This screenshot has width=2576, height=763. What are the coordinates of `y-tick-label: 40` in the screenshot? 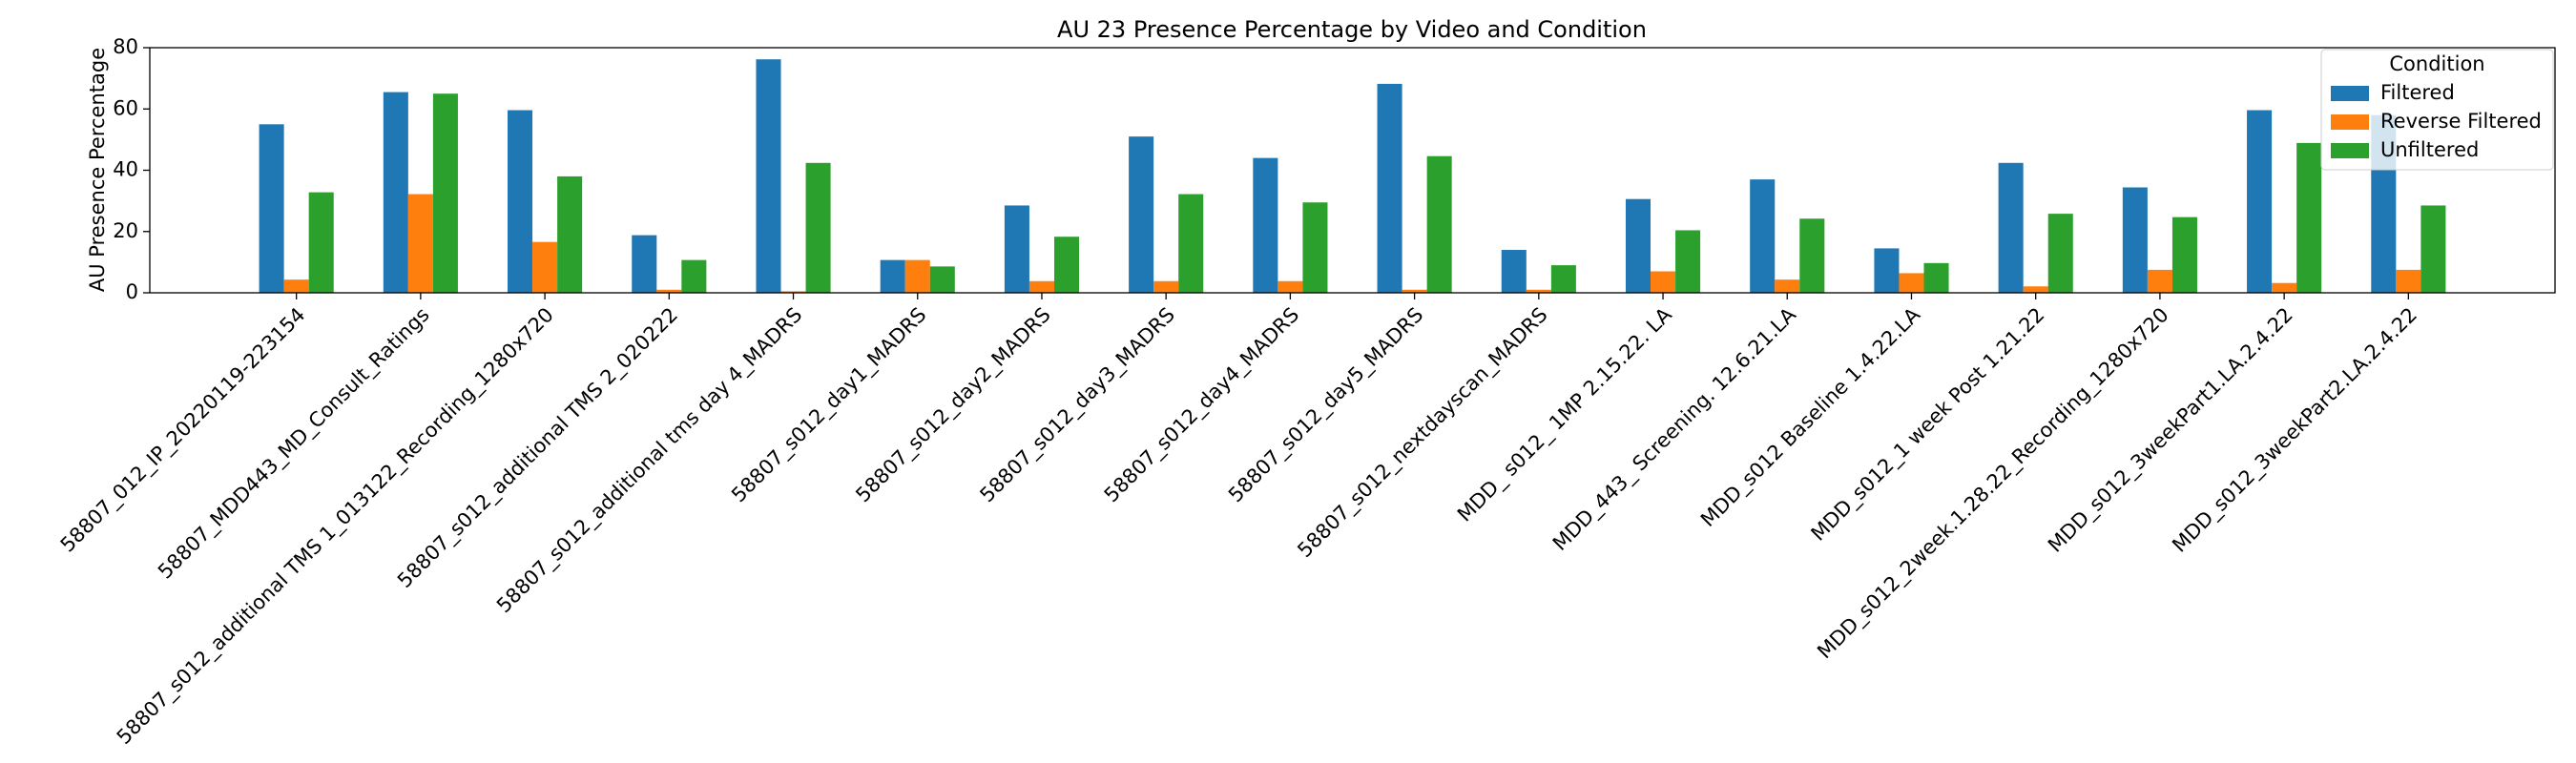 It's located at (125, 169).